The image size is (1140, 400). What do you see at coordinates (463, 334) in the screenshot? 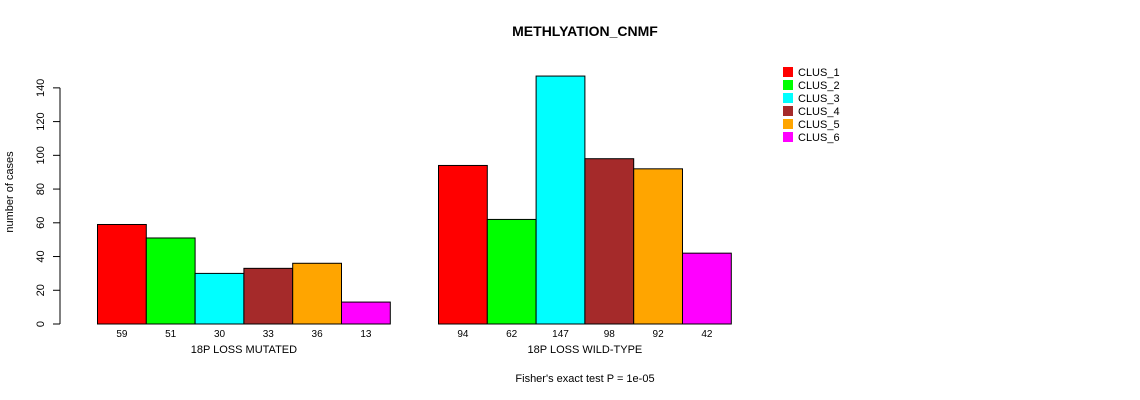
I see `bar-count-label: 94` at bounding box center [463, 334].